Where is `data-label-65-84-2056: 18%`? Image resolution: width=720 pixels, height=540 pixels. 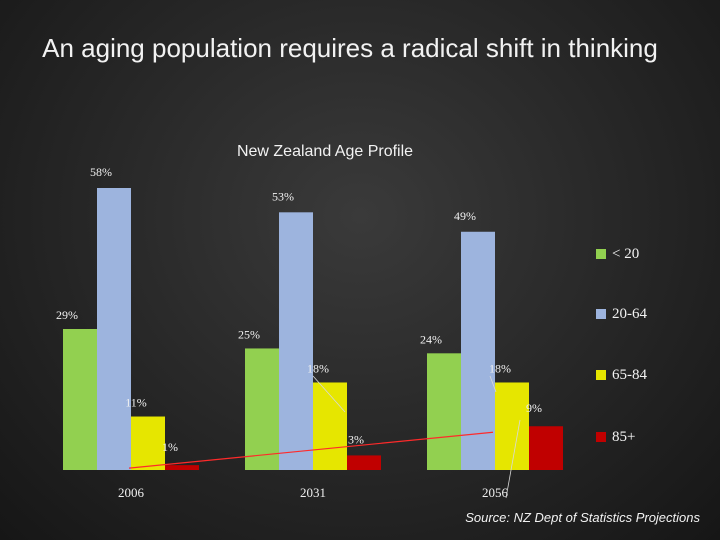 data-label-65-84-2056: 18% is located at coordinates (500, 368).